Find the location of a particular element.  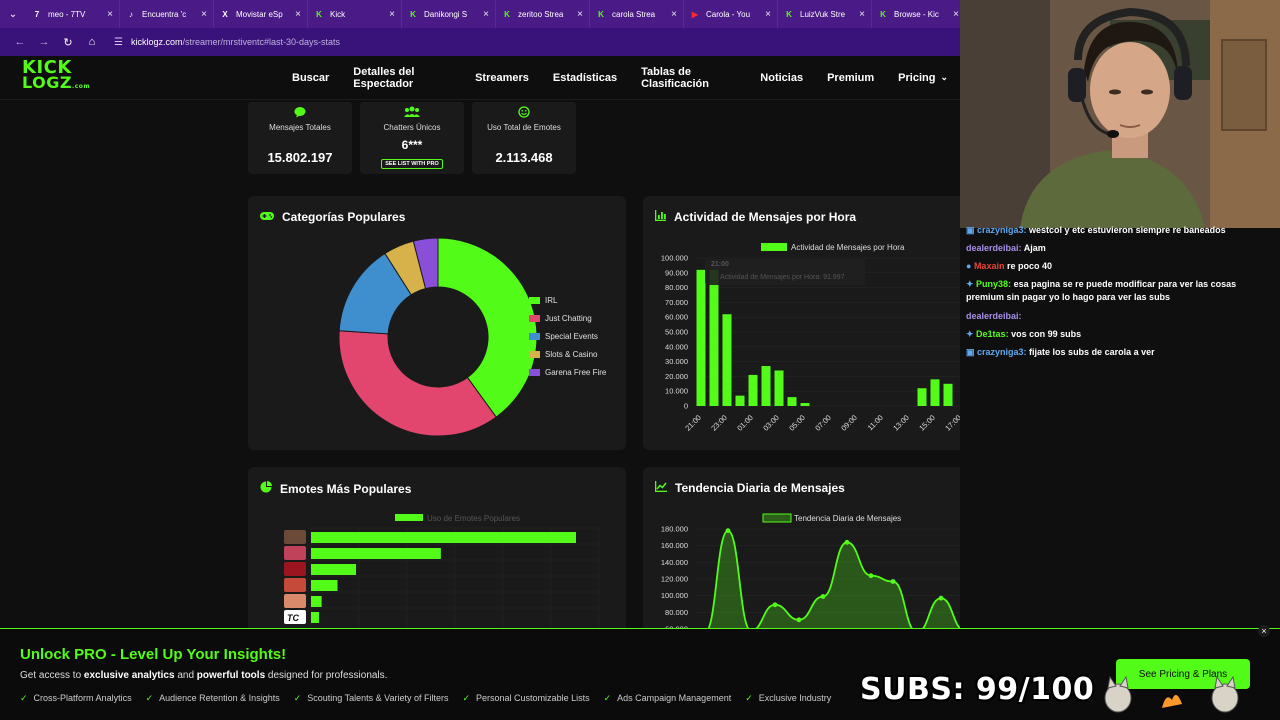

legend-label: Special Events is located at coordinates (571, 336).